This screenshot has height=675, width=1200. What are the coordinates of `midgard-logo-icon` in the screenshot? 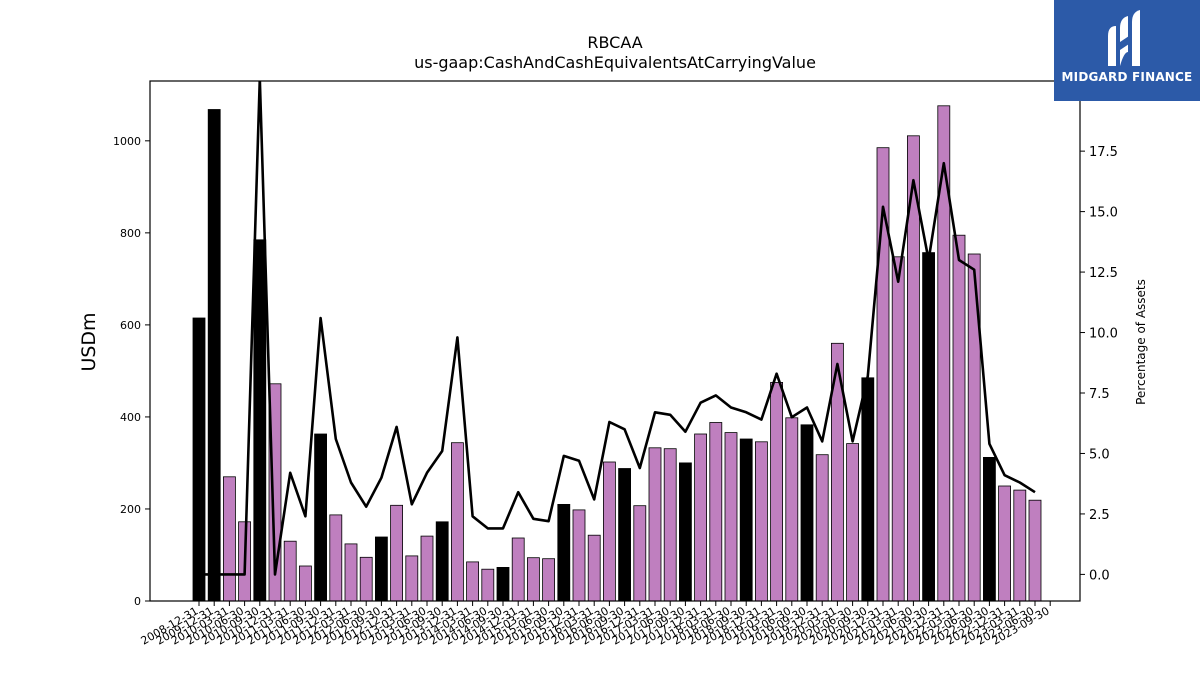 It's located at (1124, 38).